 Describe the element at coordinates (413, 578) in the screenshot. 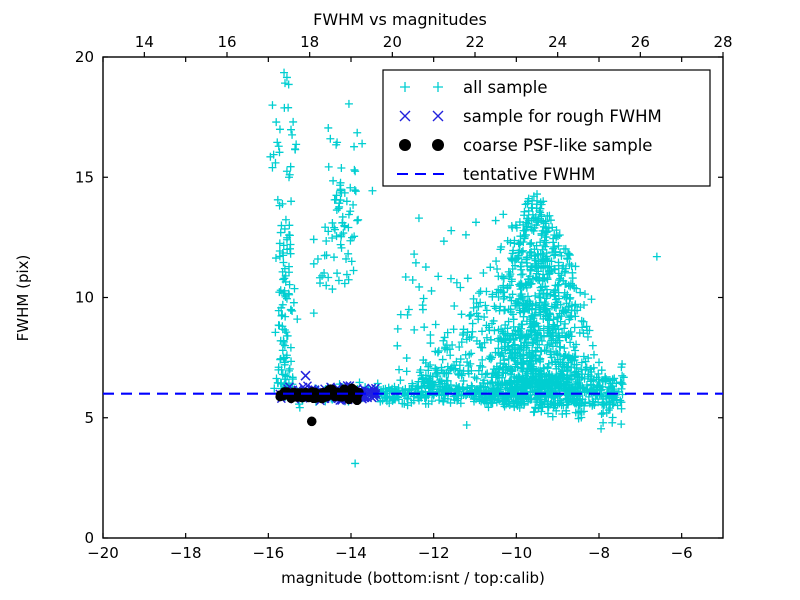

I see `x-axis-label: magnitude (bottom:isnt / top:calib)` at that location.